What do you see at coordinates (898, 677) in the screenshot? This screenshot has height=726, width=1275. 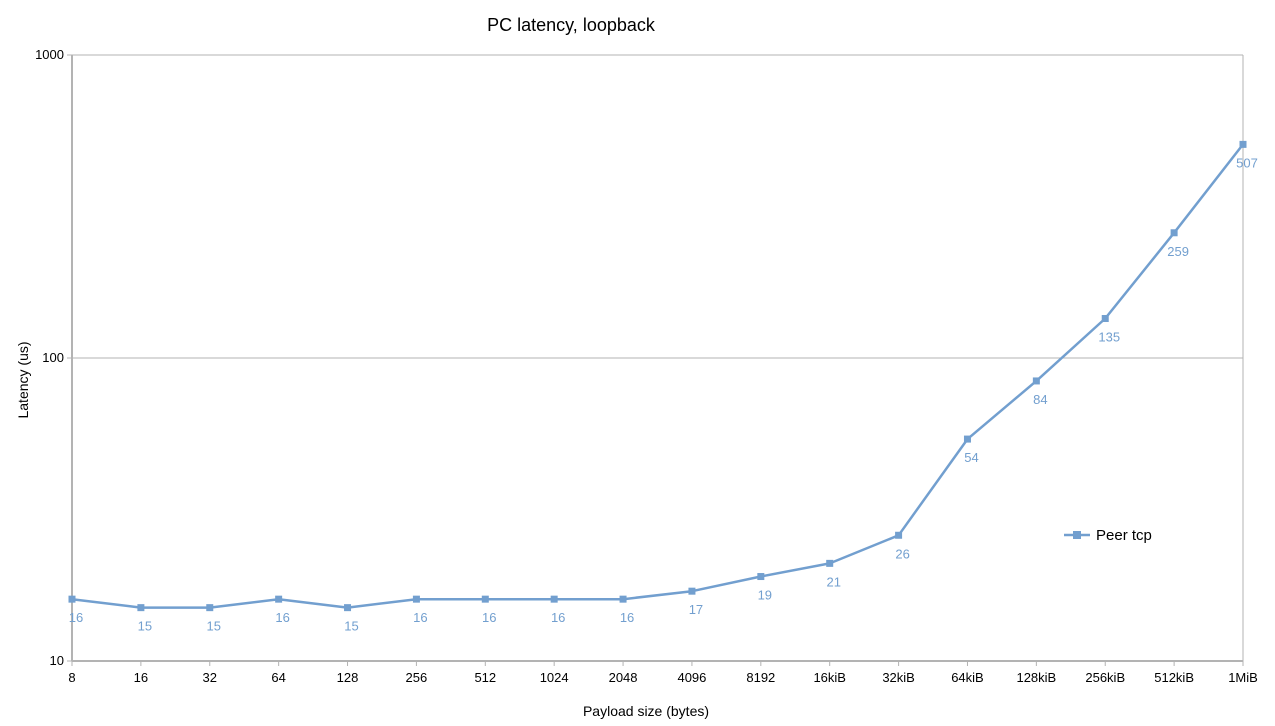 I see `x-tick-label: 32kiB` at bounding box center [898, 677].